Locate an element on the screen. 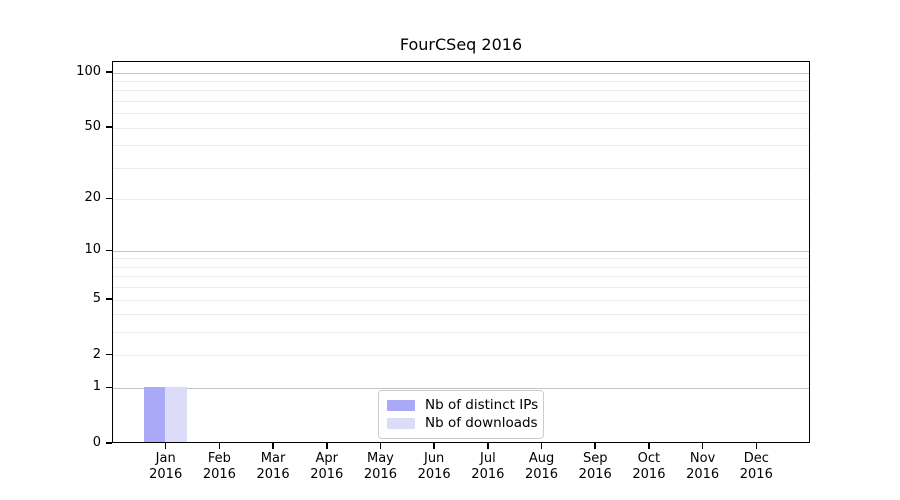  x-tick-label-month: Feb is located at coordinates (219, 458).